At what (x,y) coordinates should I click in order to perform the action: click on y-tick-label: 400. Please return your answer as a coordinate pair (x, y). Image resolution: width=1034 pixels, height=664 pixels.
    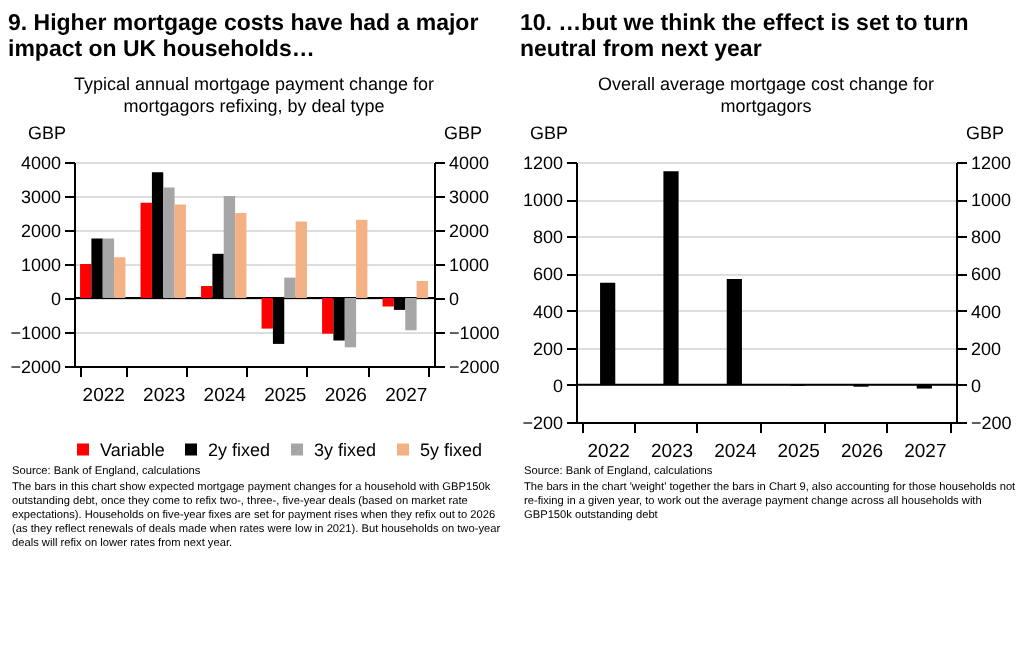
    Looking at the image, I should click on (547, 311).